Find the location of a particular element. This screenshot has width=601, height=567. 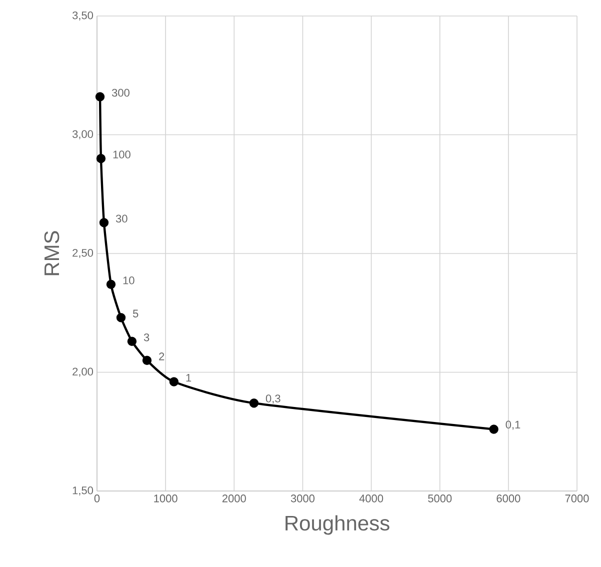

y-tick-label: 3,50 is located at coordinates (83, 16).